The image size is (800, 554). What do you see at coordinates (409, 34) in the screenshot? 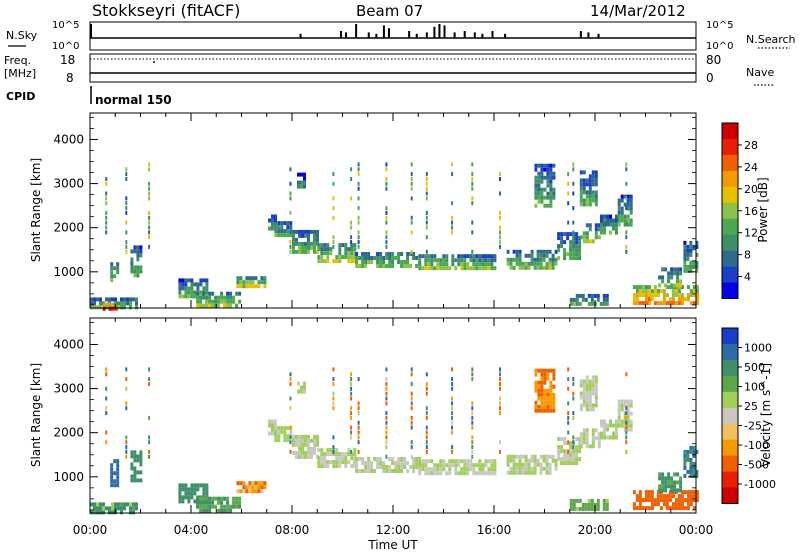
I see `nsky-spike` at bounding box center [409, 34].